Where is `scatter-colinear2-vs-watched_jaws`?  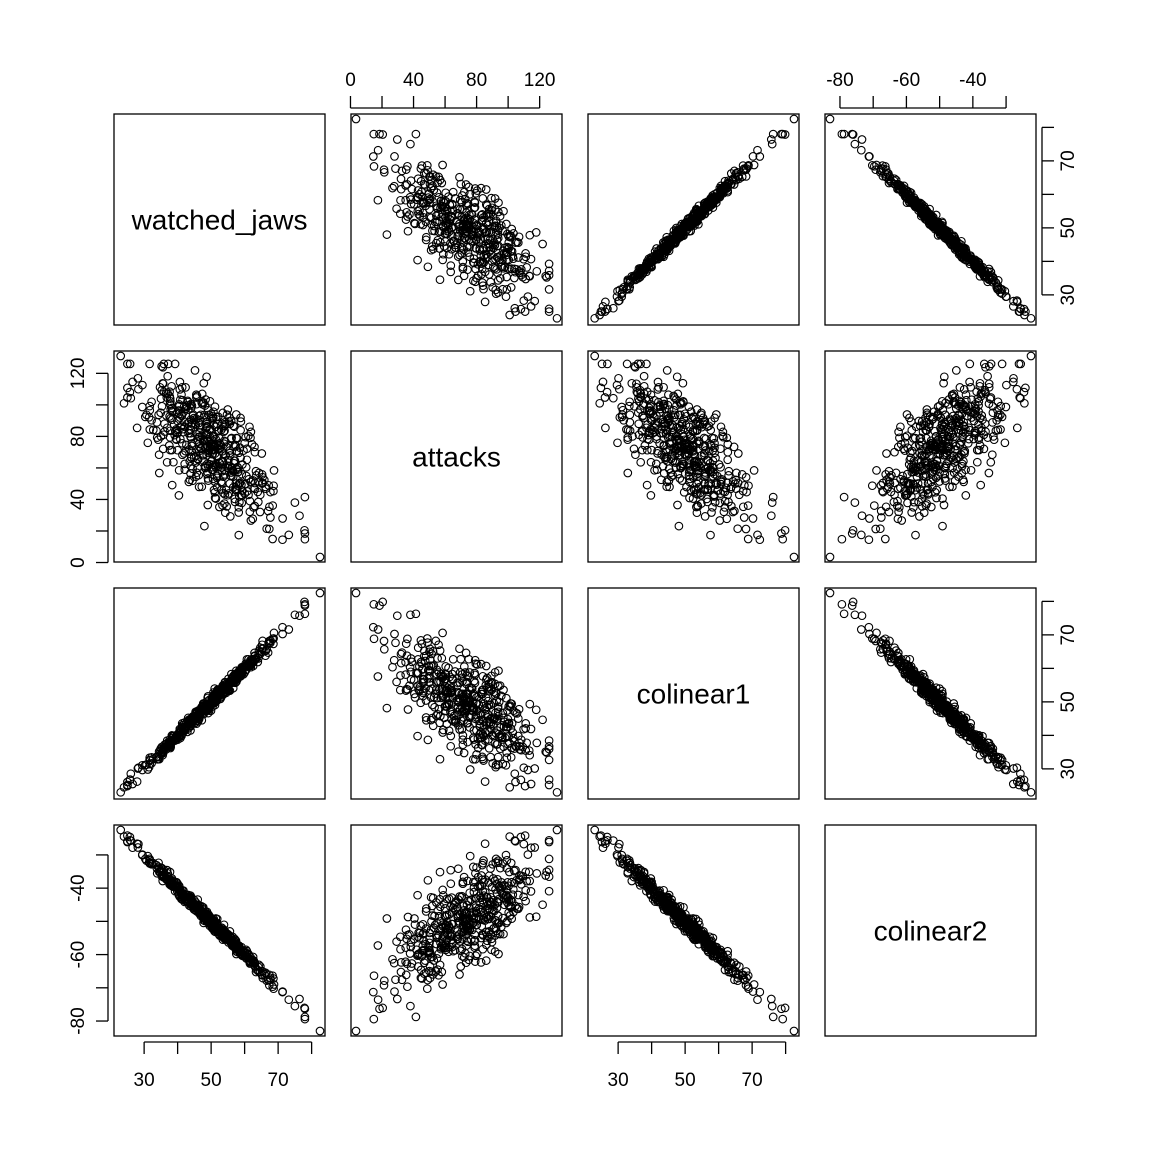 scatter-colinear2-vs-watched_jaws is located at coordinates (220, 930).